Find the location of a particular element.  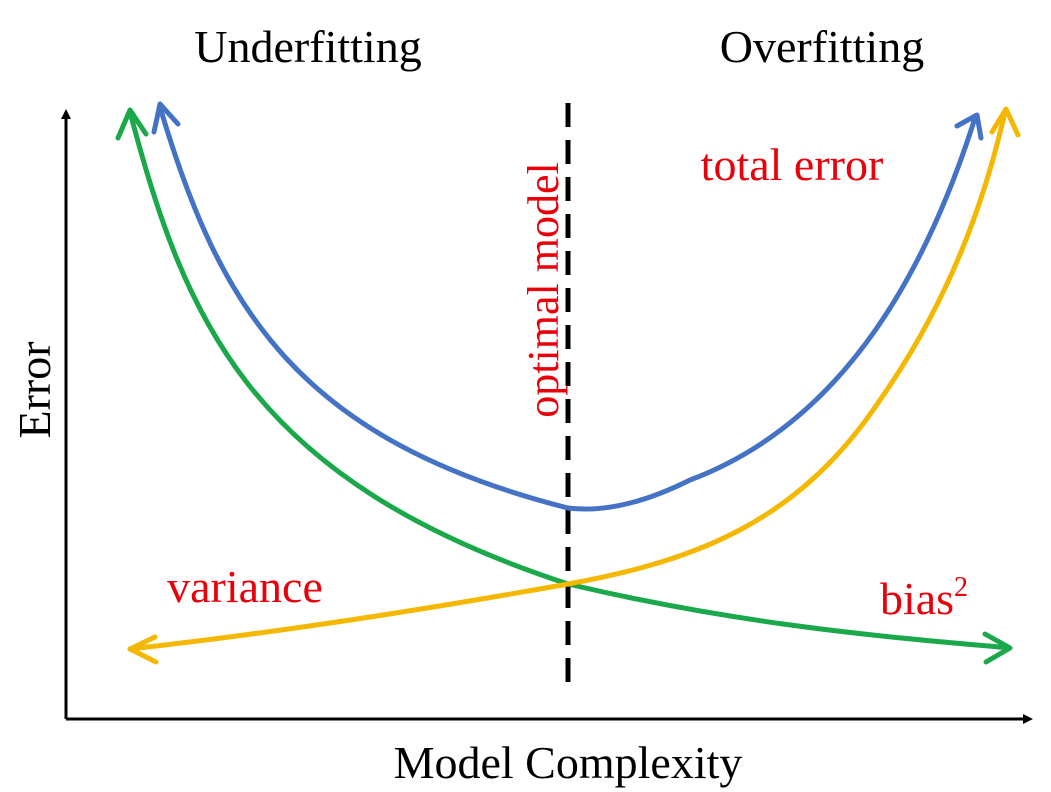

underfitting-label: Underfitting is located at coordinates (307, 46).